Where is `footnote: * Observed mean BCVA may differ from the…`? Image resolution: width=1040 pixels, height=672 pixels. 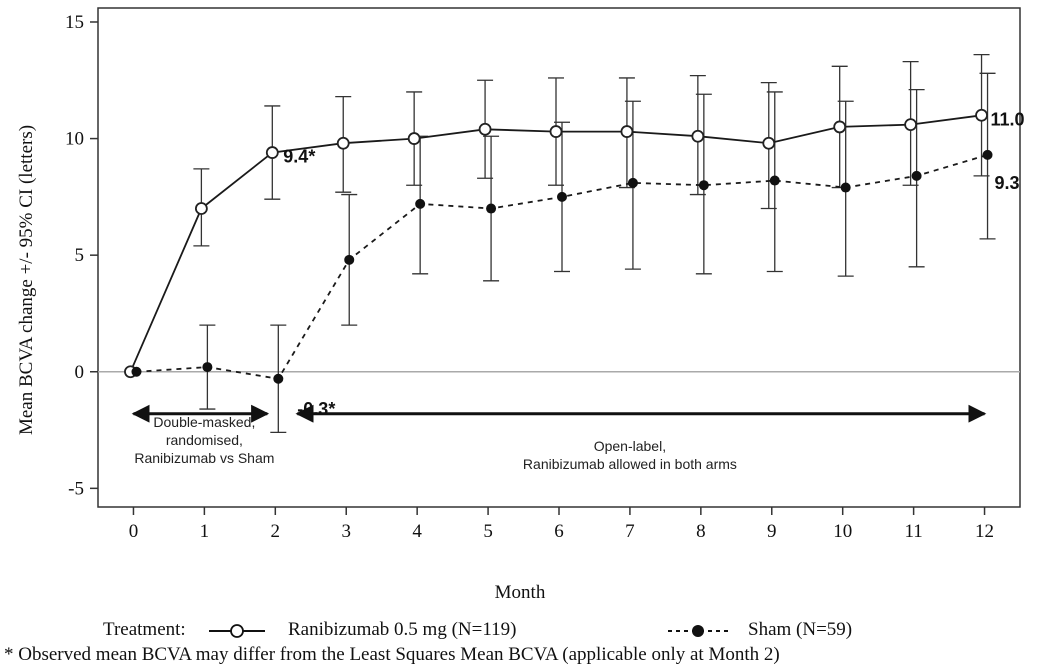
footnote: * Observed mean BCVA may differ from the… is located at coordinates (392, 654).